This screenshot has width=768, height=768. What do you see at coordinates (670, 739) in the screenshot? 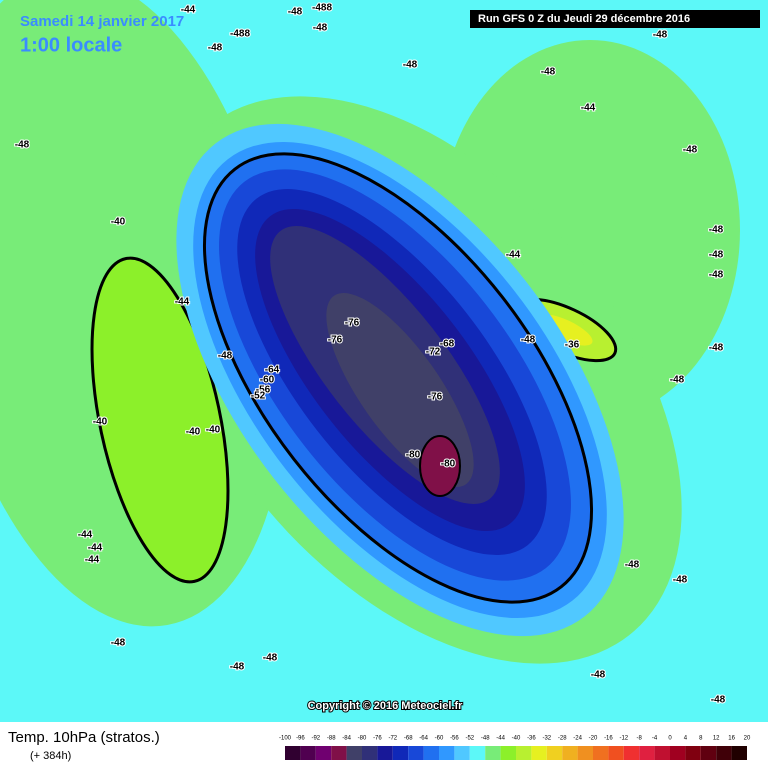
I see `colorbar-label: 0` at bounding box center [670, 739].